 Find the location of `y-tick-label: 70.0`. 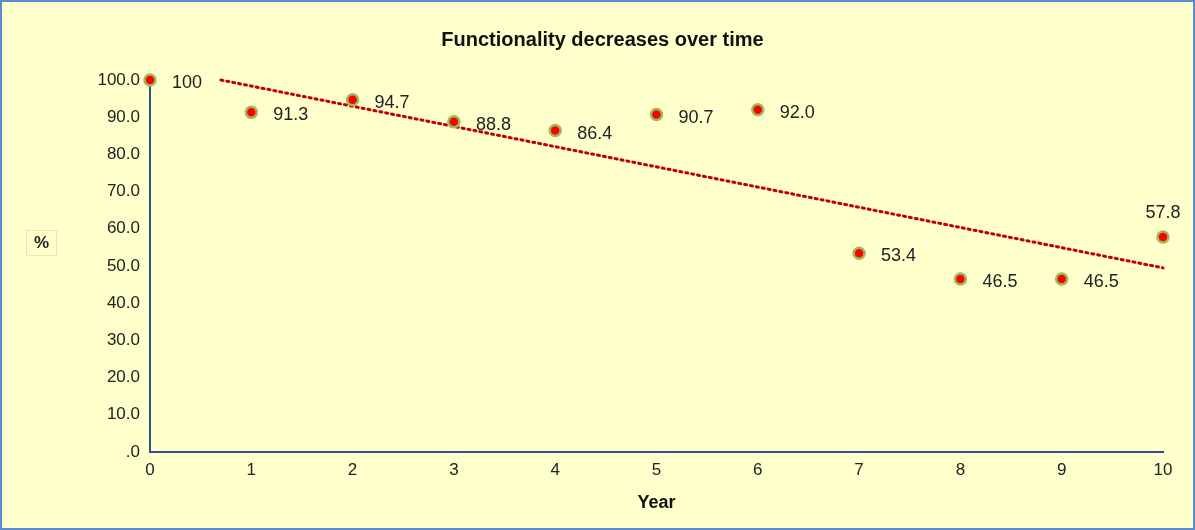

y-tick-label: 70.0 is located at coordinates (123, 191).